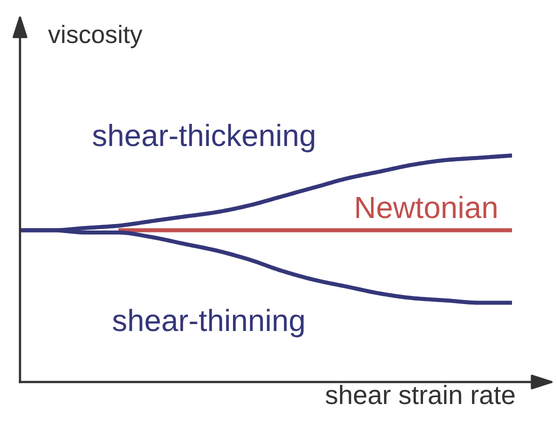 The height and width of the screenshot is (423, 557). What do you see at coordinates (426, 207) in the screenshot?
I see `series-label: Newtonian` at bounding box center [426, 207].